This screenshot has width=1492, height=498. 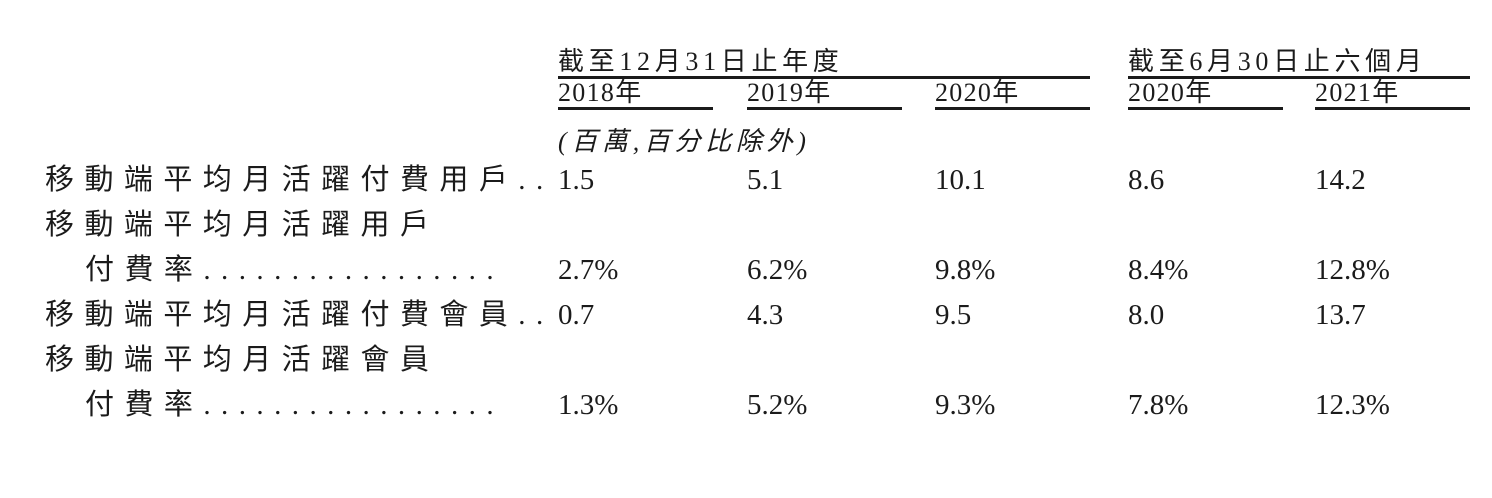 I want to click on table-row-paying-members: 移動端平均月活躍付費會員.. 0.7 4.3 9.5 8.0 13.7, so click(x=757, y=315).